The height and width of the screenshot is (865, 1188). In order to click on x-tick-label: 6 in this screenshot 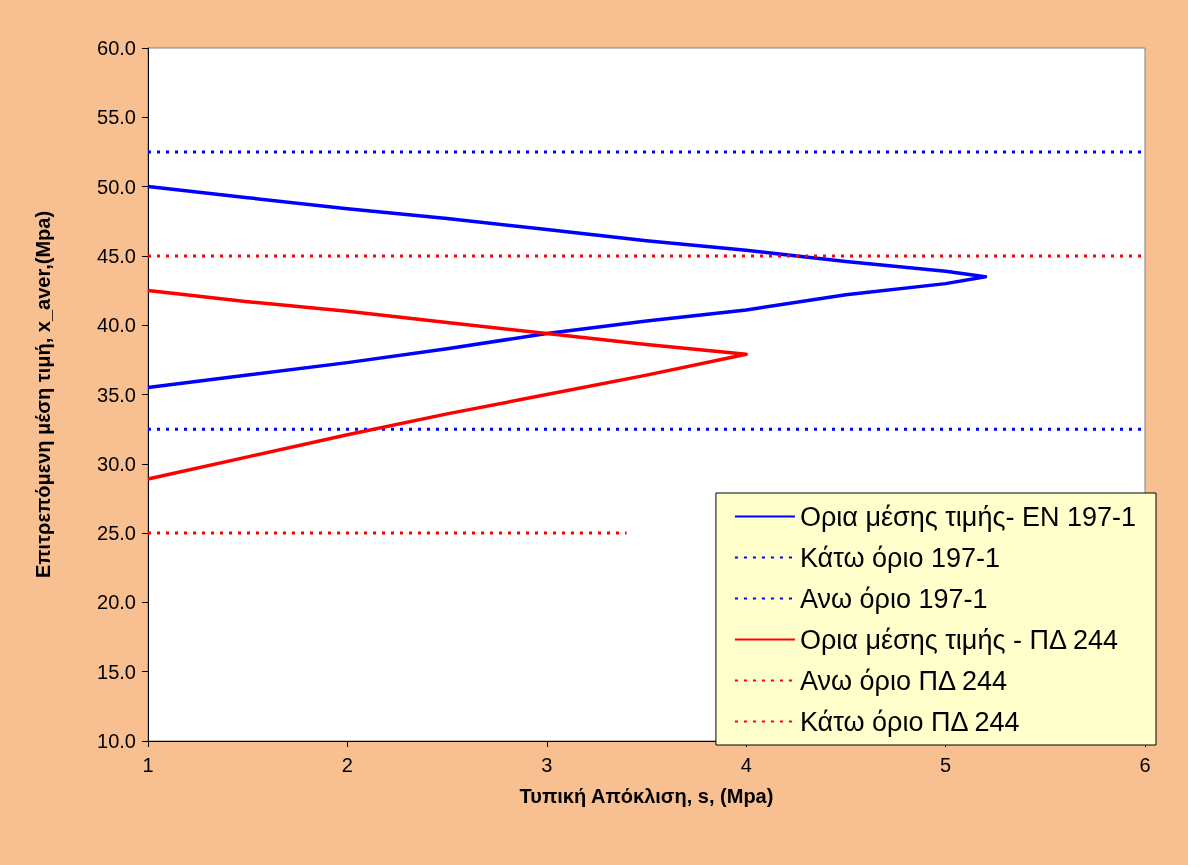, I will do `click(1145, 765)`.